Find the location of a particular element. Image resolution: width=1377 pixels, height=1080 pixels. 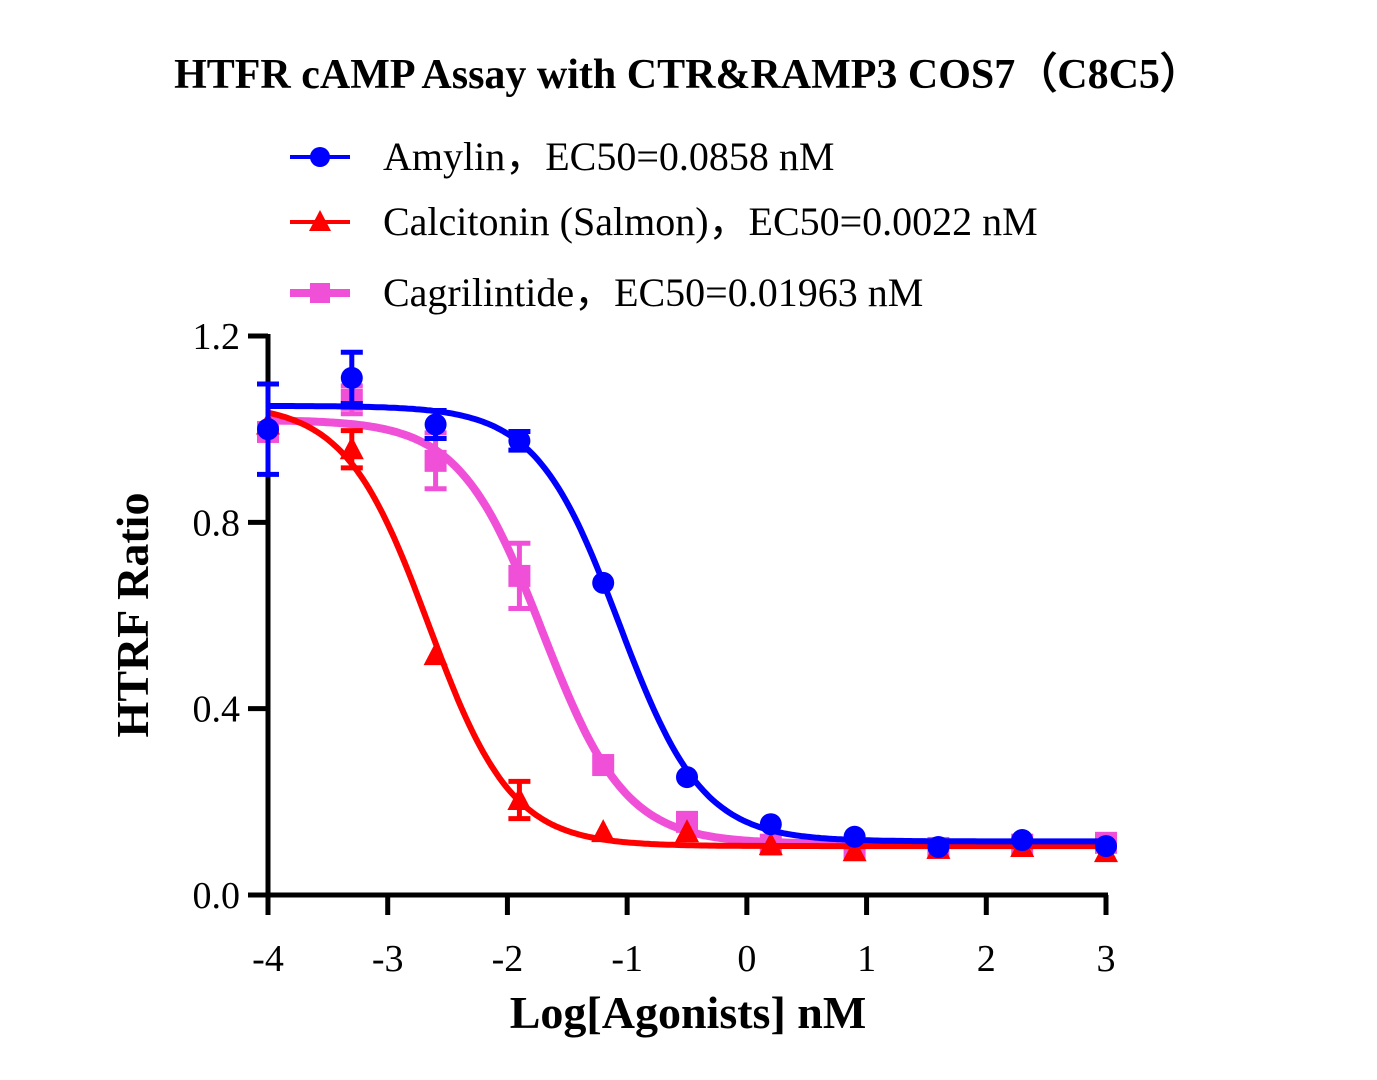

y-tick-label: 0.4 is located at coordinates (217, 710).